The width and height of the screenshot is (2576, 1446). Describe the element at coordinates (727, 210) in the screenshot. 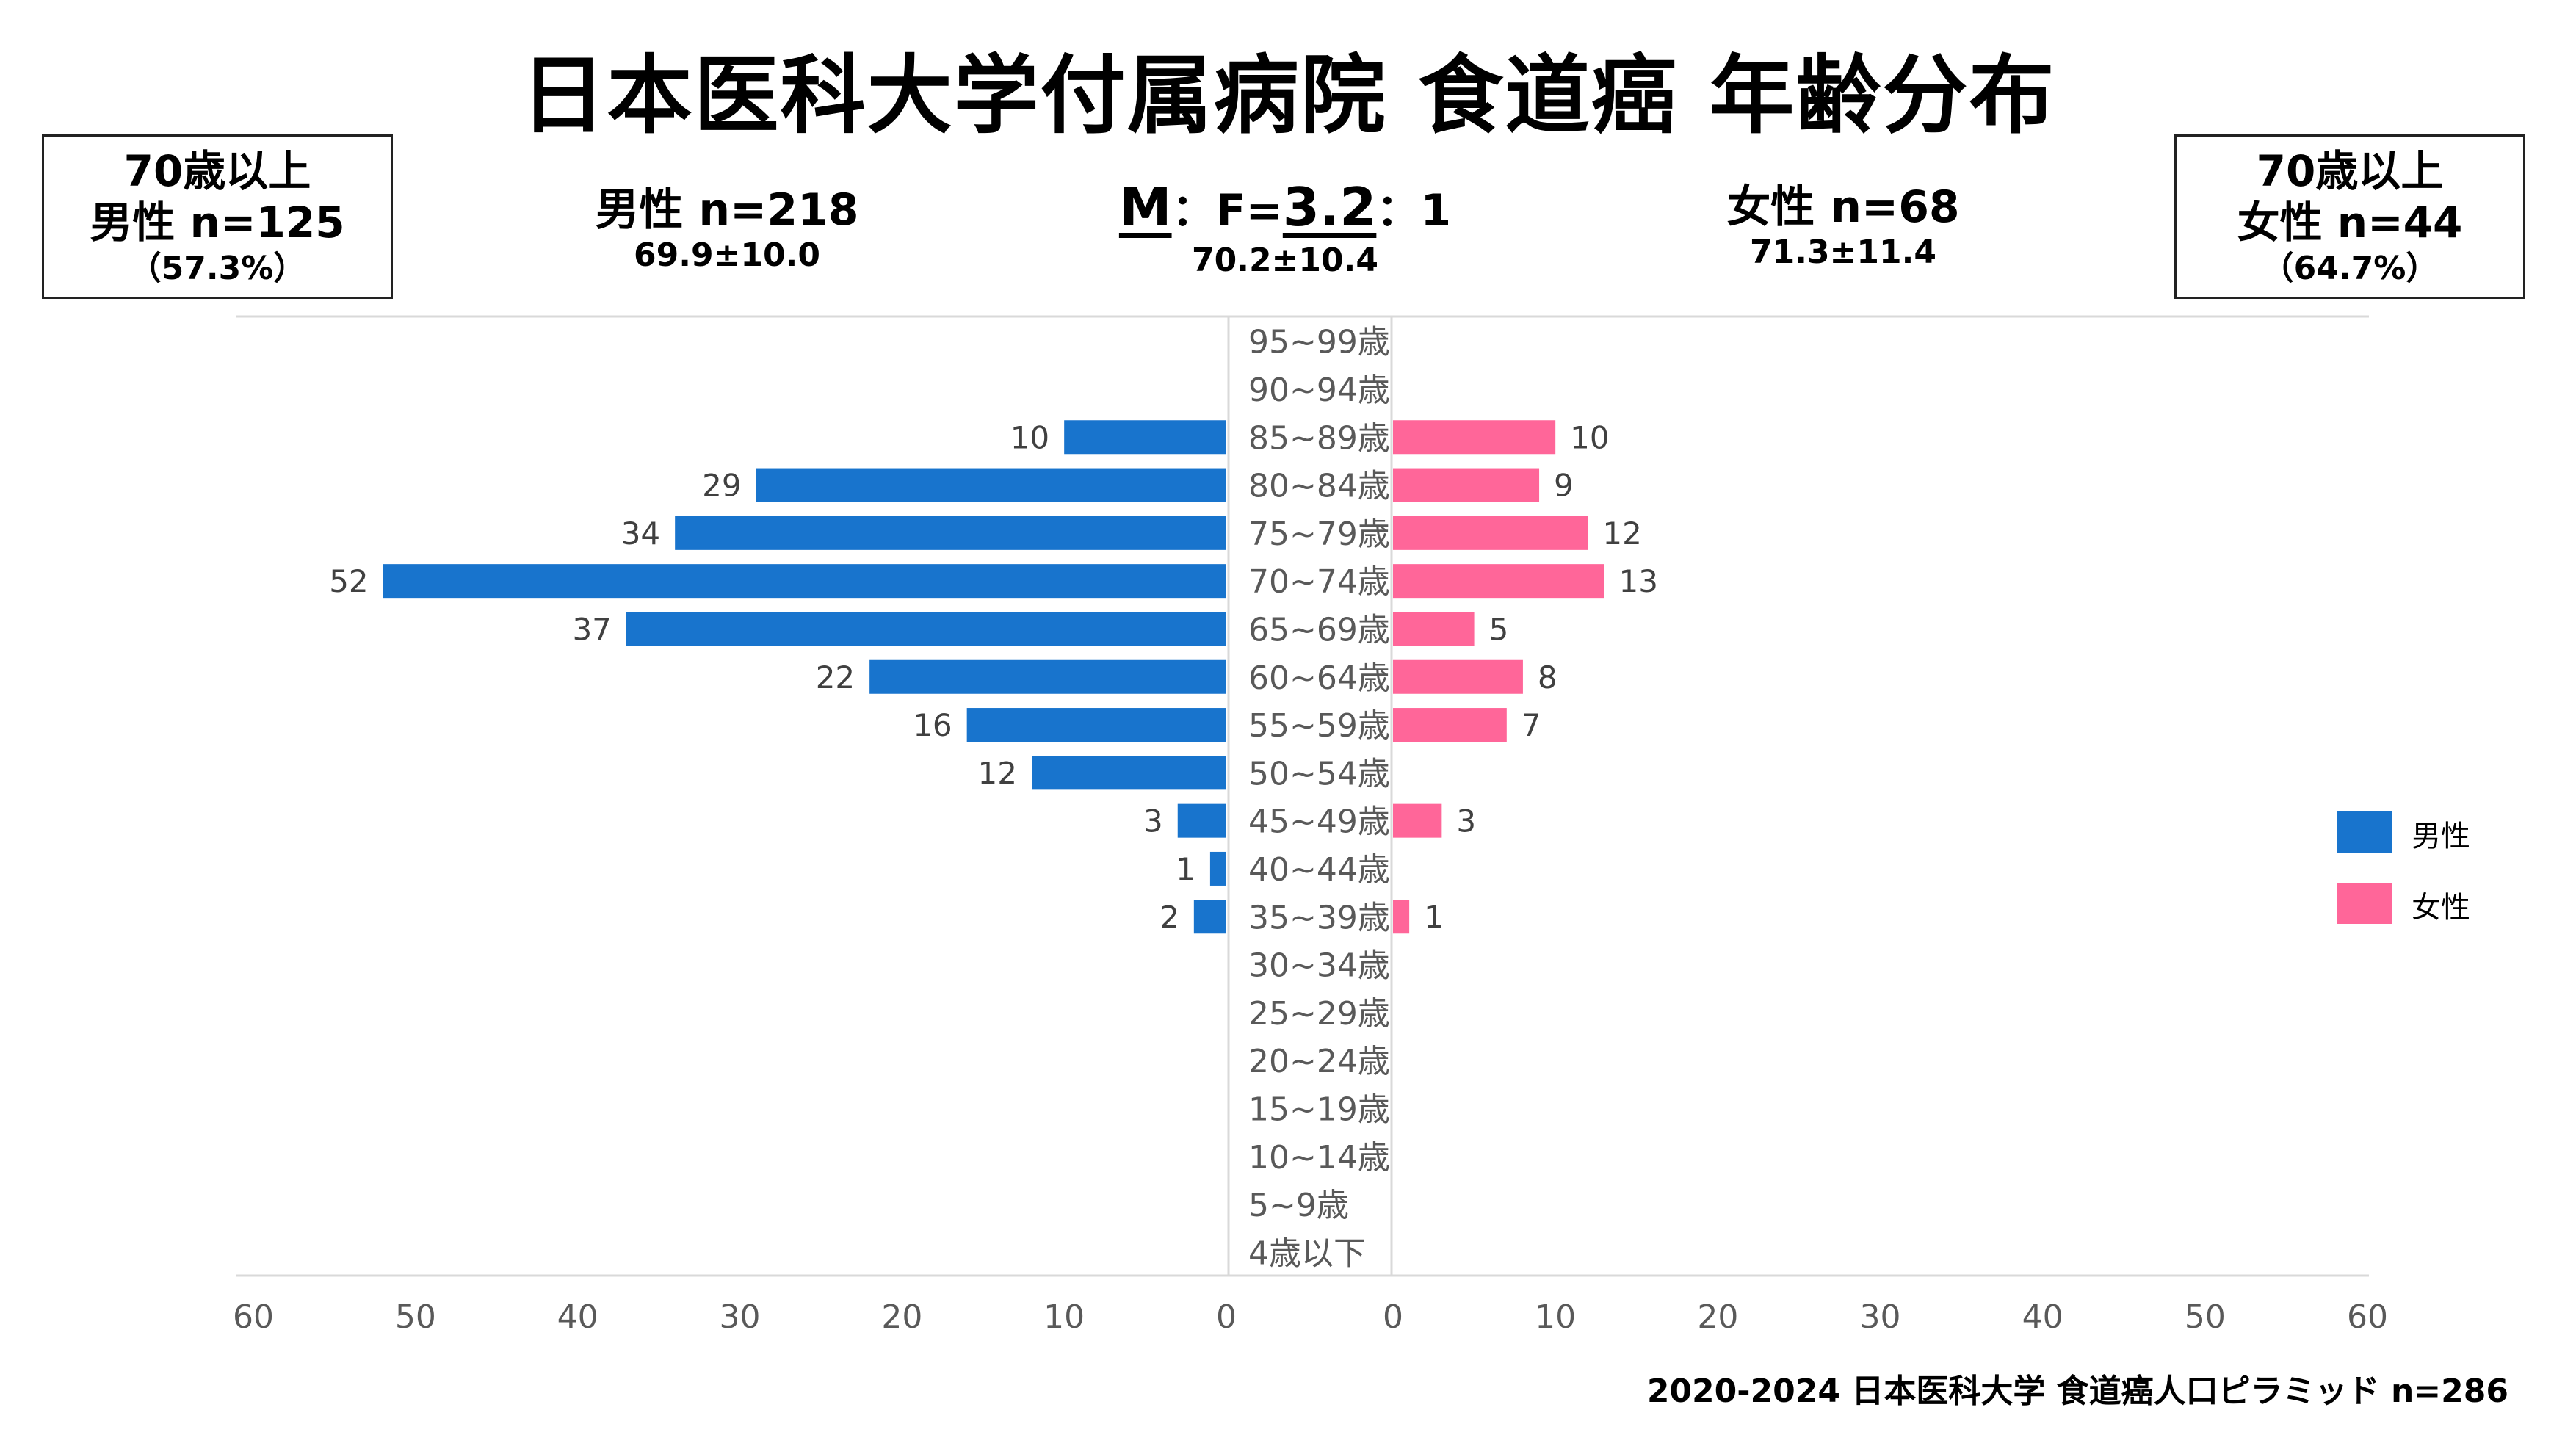

I see `male-total: 男性 n=218` at that location.